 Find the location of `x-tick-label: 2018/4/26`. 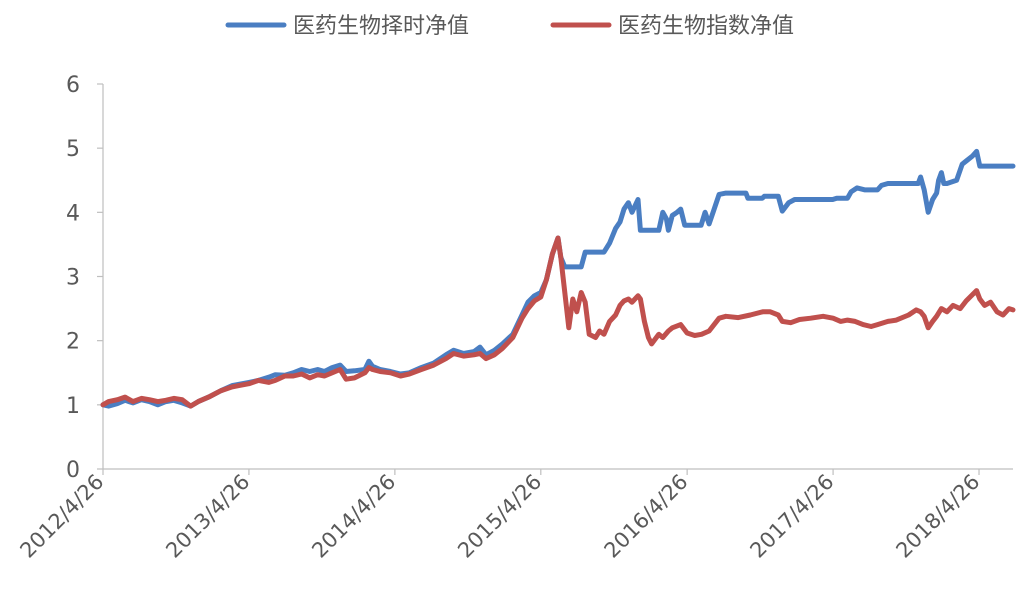

x-tick-label: 2018/4/26 is located at coordinates (937, 516).